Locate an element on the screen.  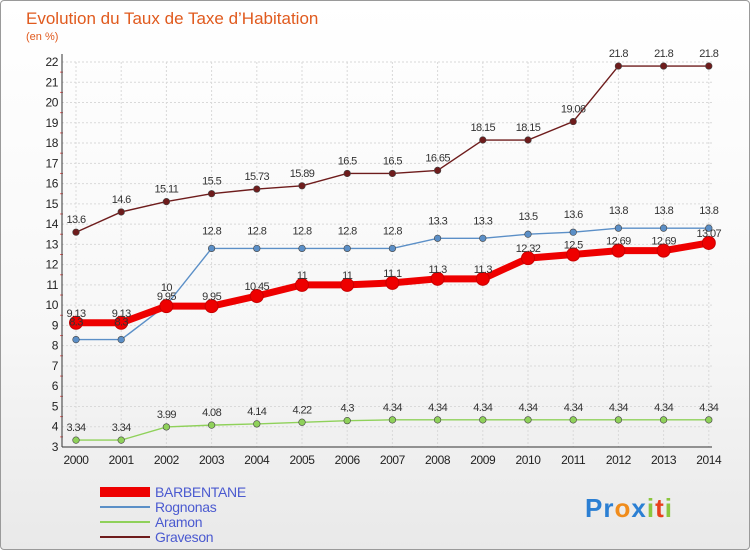
y-tick-label: 8 is located at coordinates (55, 346).